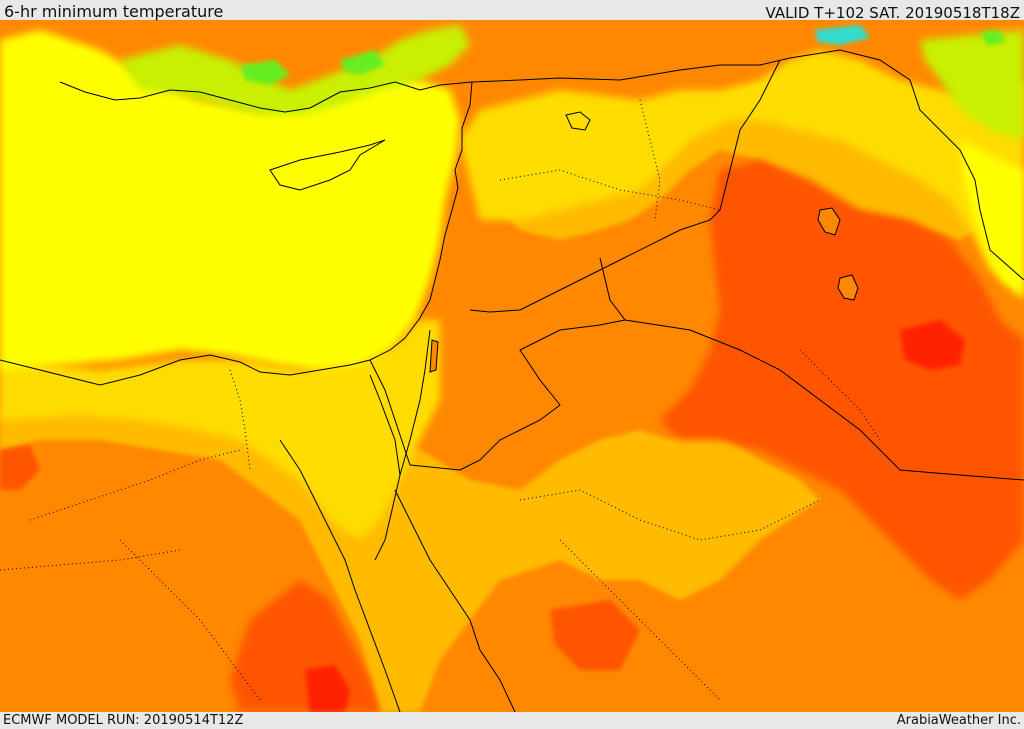 The image size is (1024, 729). I want to click on yellow-zagros-strip, so click(992, 220).